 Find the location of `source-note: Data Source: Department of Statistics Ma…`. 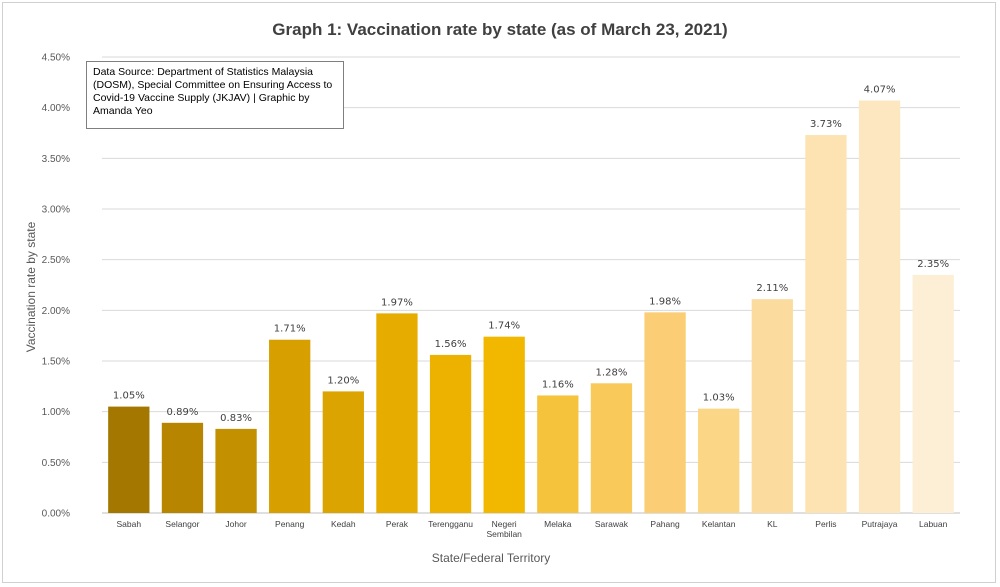

source-note: Data Source: Department of Statistics Ma… is located at coordinates (215, 95).